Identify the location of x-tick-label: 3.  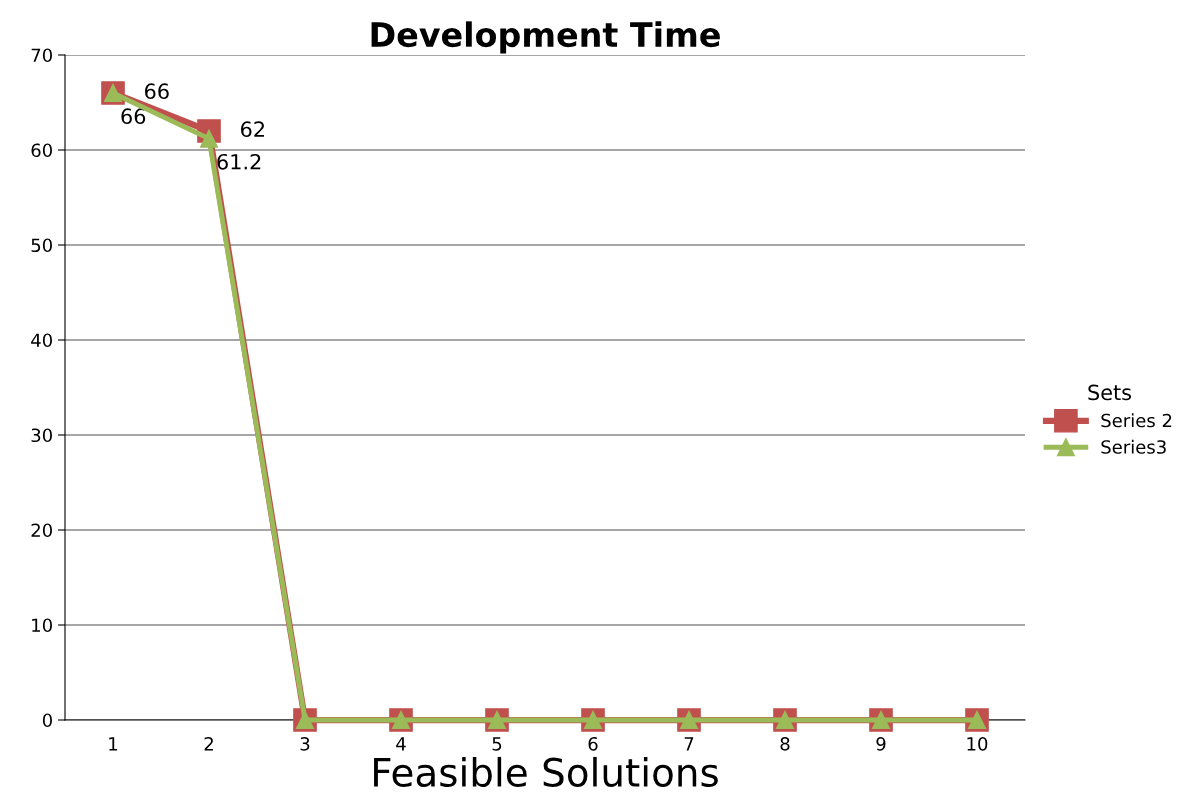
(305, 743).